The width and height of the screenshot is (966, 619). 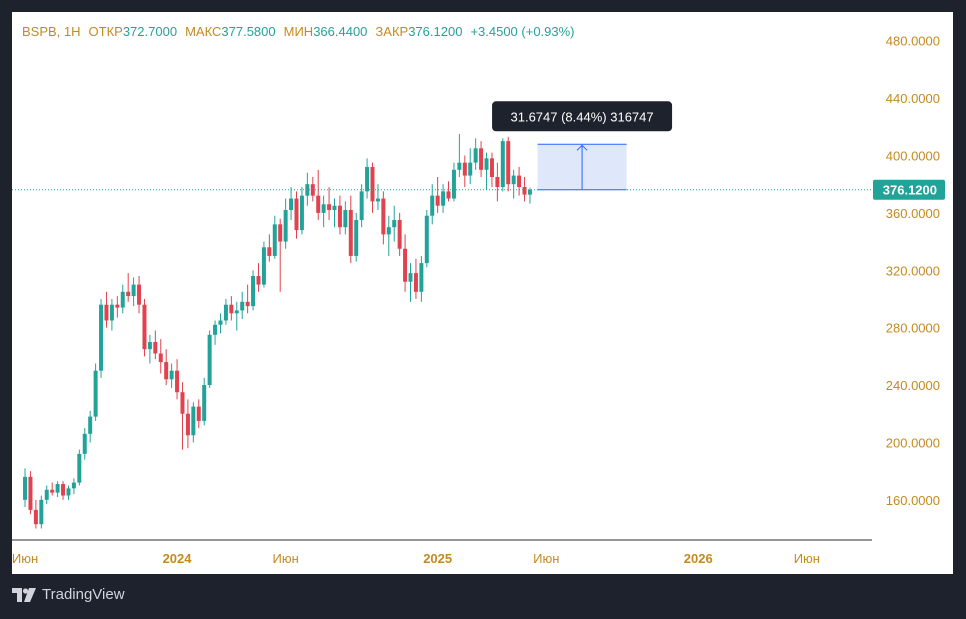 I want to click on close-label: ЗАКР, so click(x=392, y=31).